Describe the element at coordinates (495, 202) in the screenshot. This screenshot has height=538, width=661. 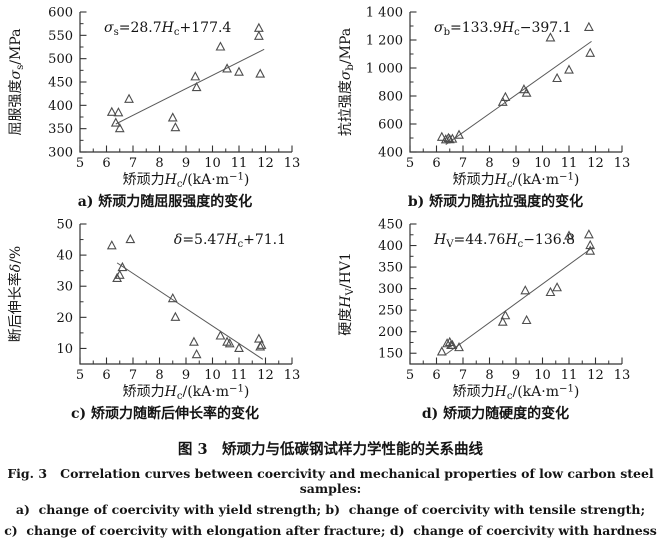
I see `chart-caption-b: b) 矫顽力随抗拉强度的变化` at that location.